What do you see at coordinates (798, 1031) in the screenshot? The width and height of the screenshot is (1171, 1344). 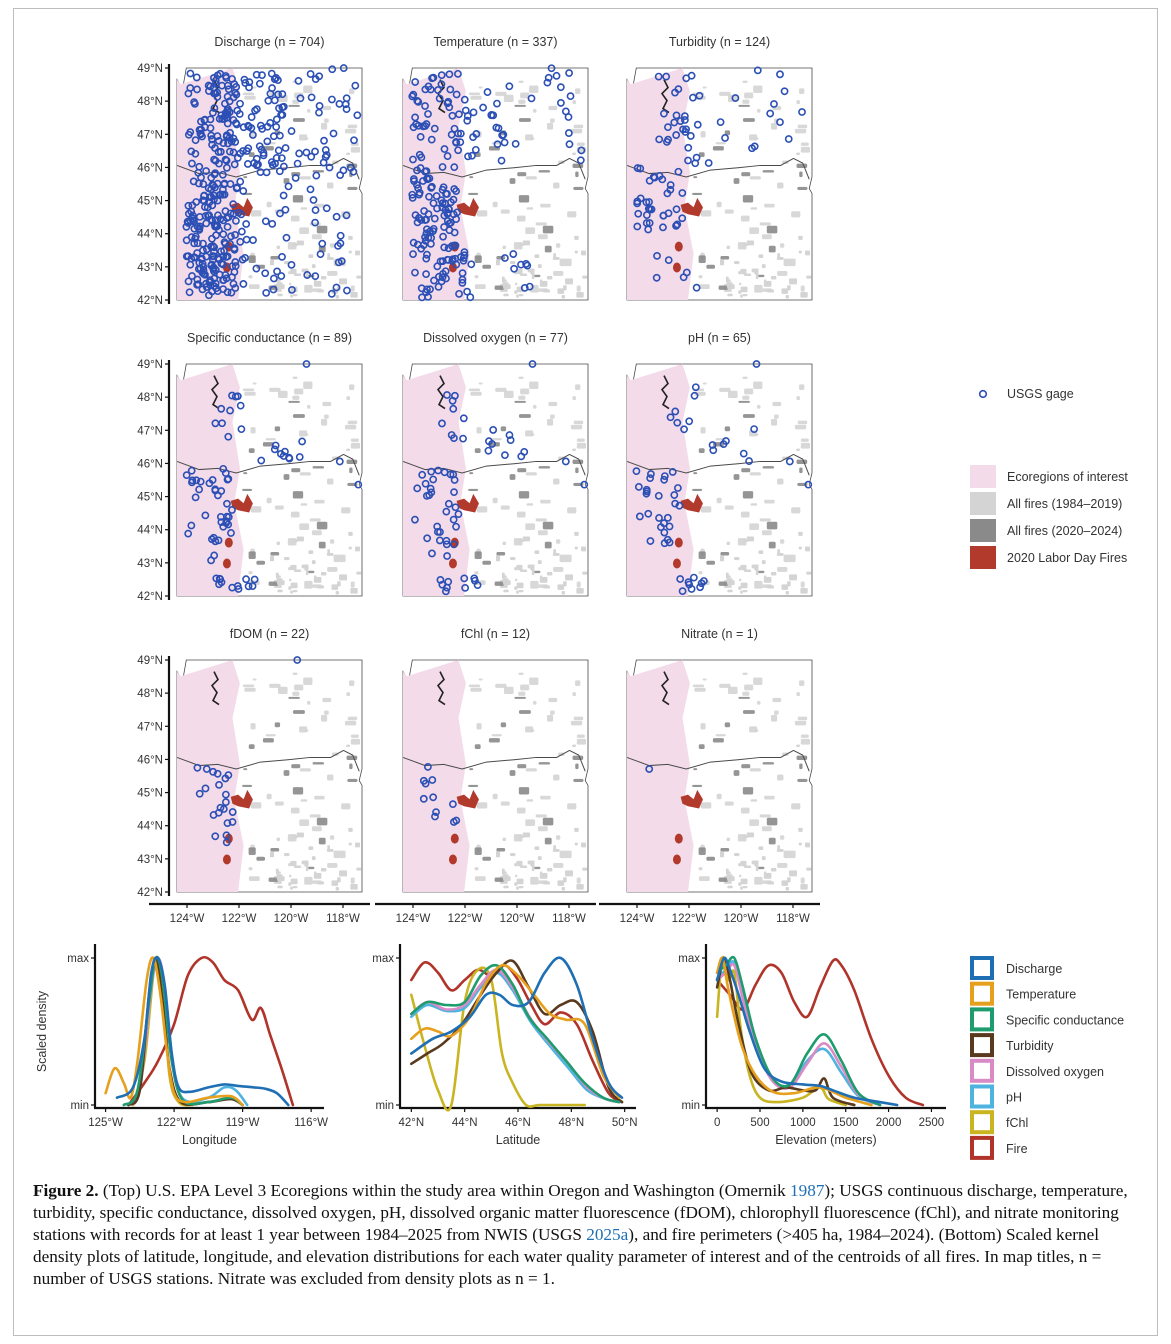 I see `series-line-specific-conductance` at bounding box center [798, 1031].